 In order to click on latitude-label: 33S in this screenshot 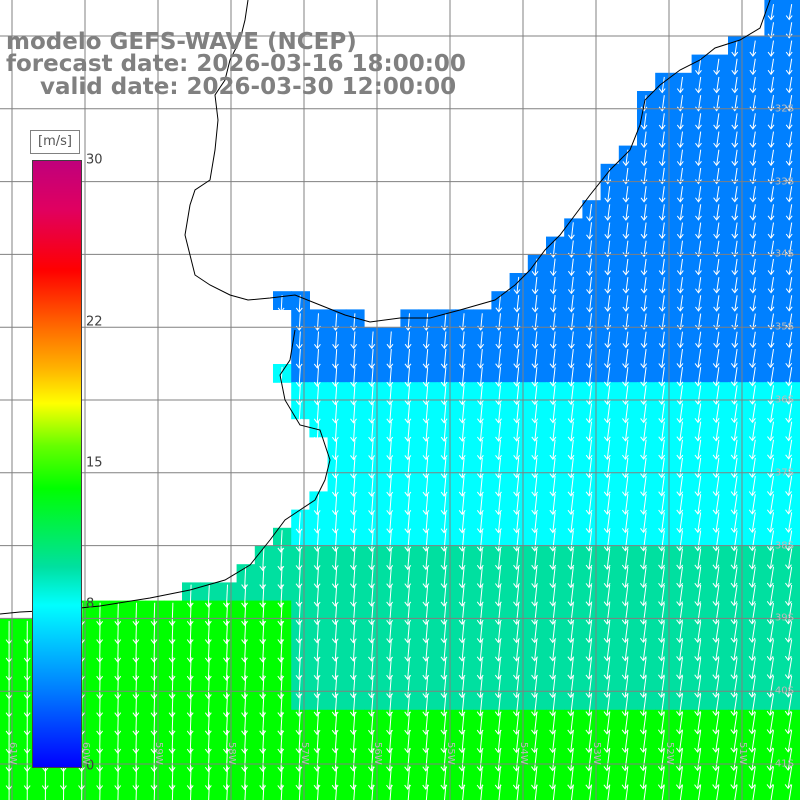, I will do `click(784, 182)`.